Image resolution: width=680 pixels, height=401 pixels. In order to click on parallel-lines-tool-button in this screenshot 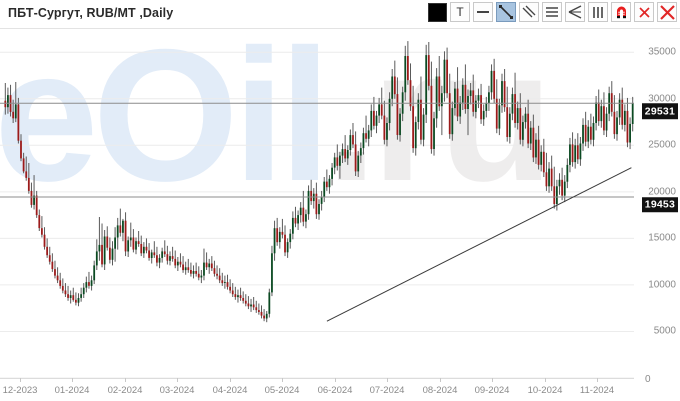, I will do `click(529, 12)`.